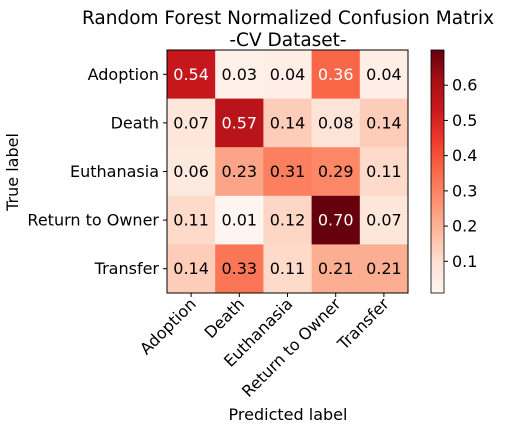 The width and height of the screenshot is (509, 430). What do you see at coordinates (123, 74) in the screenshot?
I see `y-tick-label: Adoption` at bounding box center [123, 74].